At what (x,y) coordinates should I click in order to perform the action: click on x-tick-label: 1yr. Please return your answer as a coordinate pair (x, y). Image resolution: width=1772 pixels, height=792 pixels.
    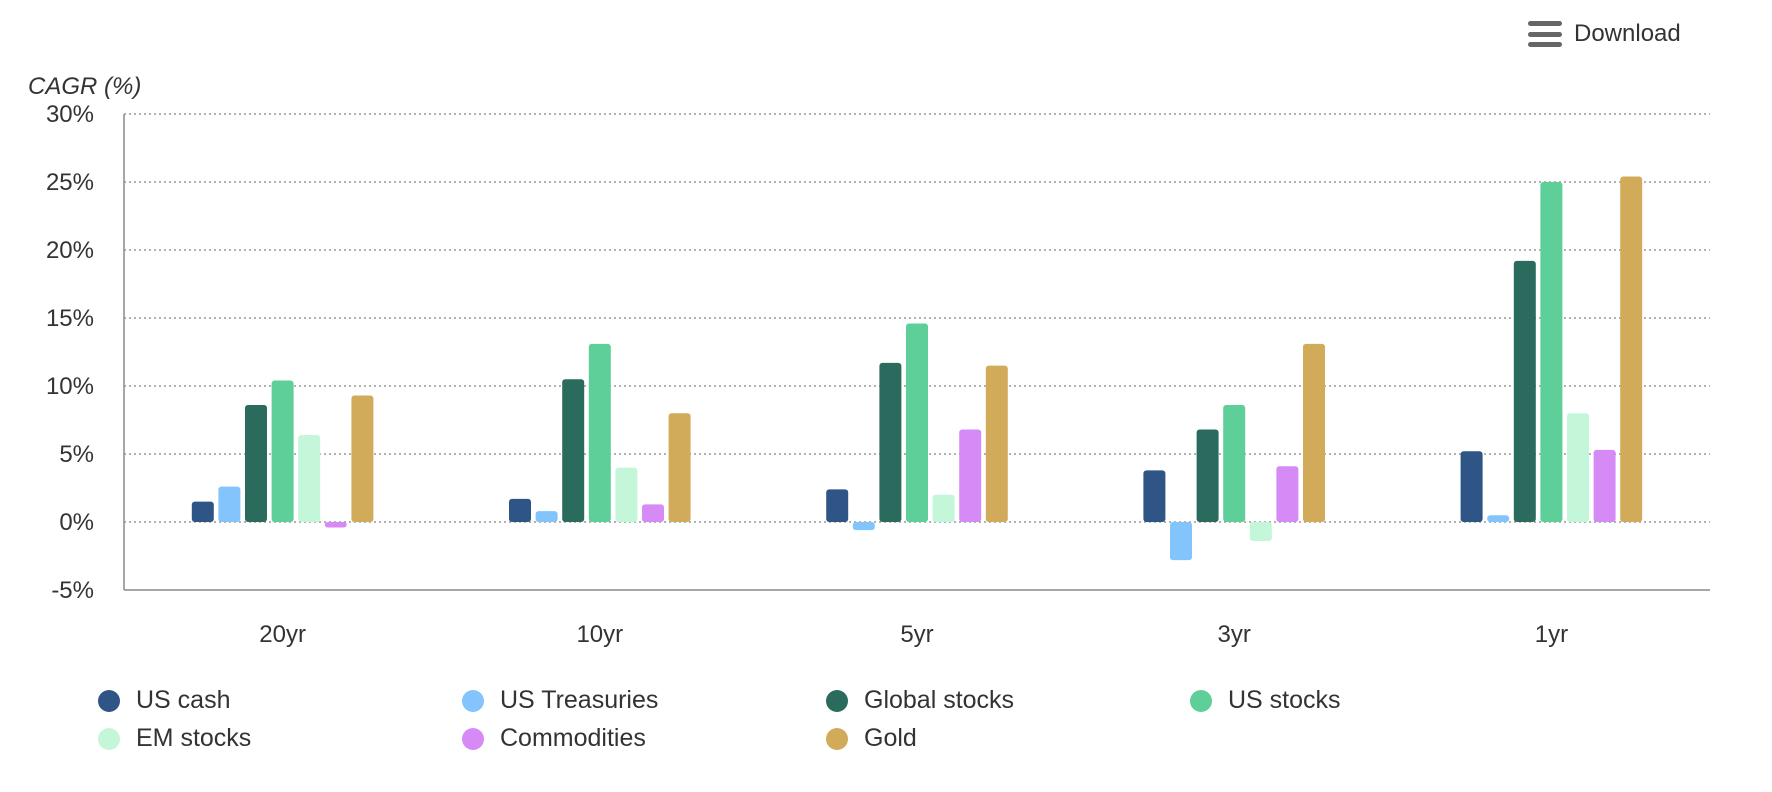
    Looking at the image, I should click on (1551, 634).